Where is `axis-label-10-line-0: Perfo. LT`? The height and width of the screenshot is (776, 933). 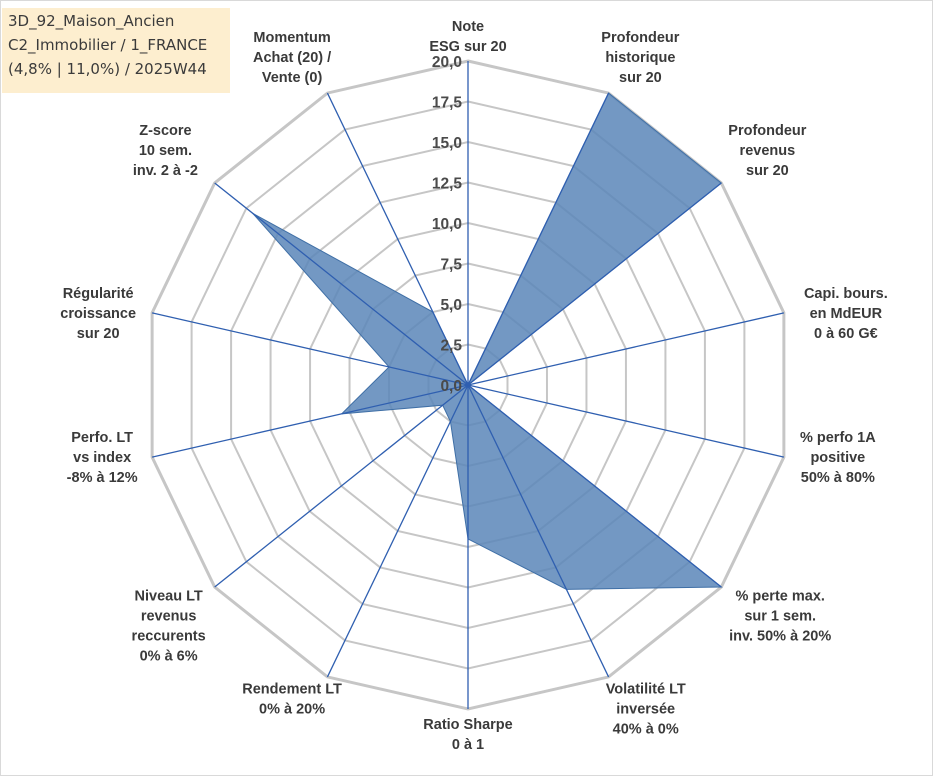
axis-label-10-line-0: Perfo. LT is located at coordinates (102, 438).